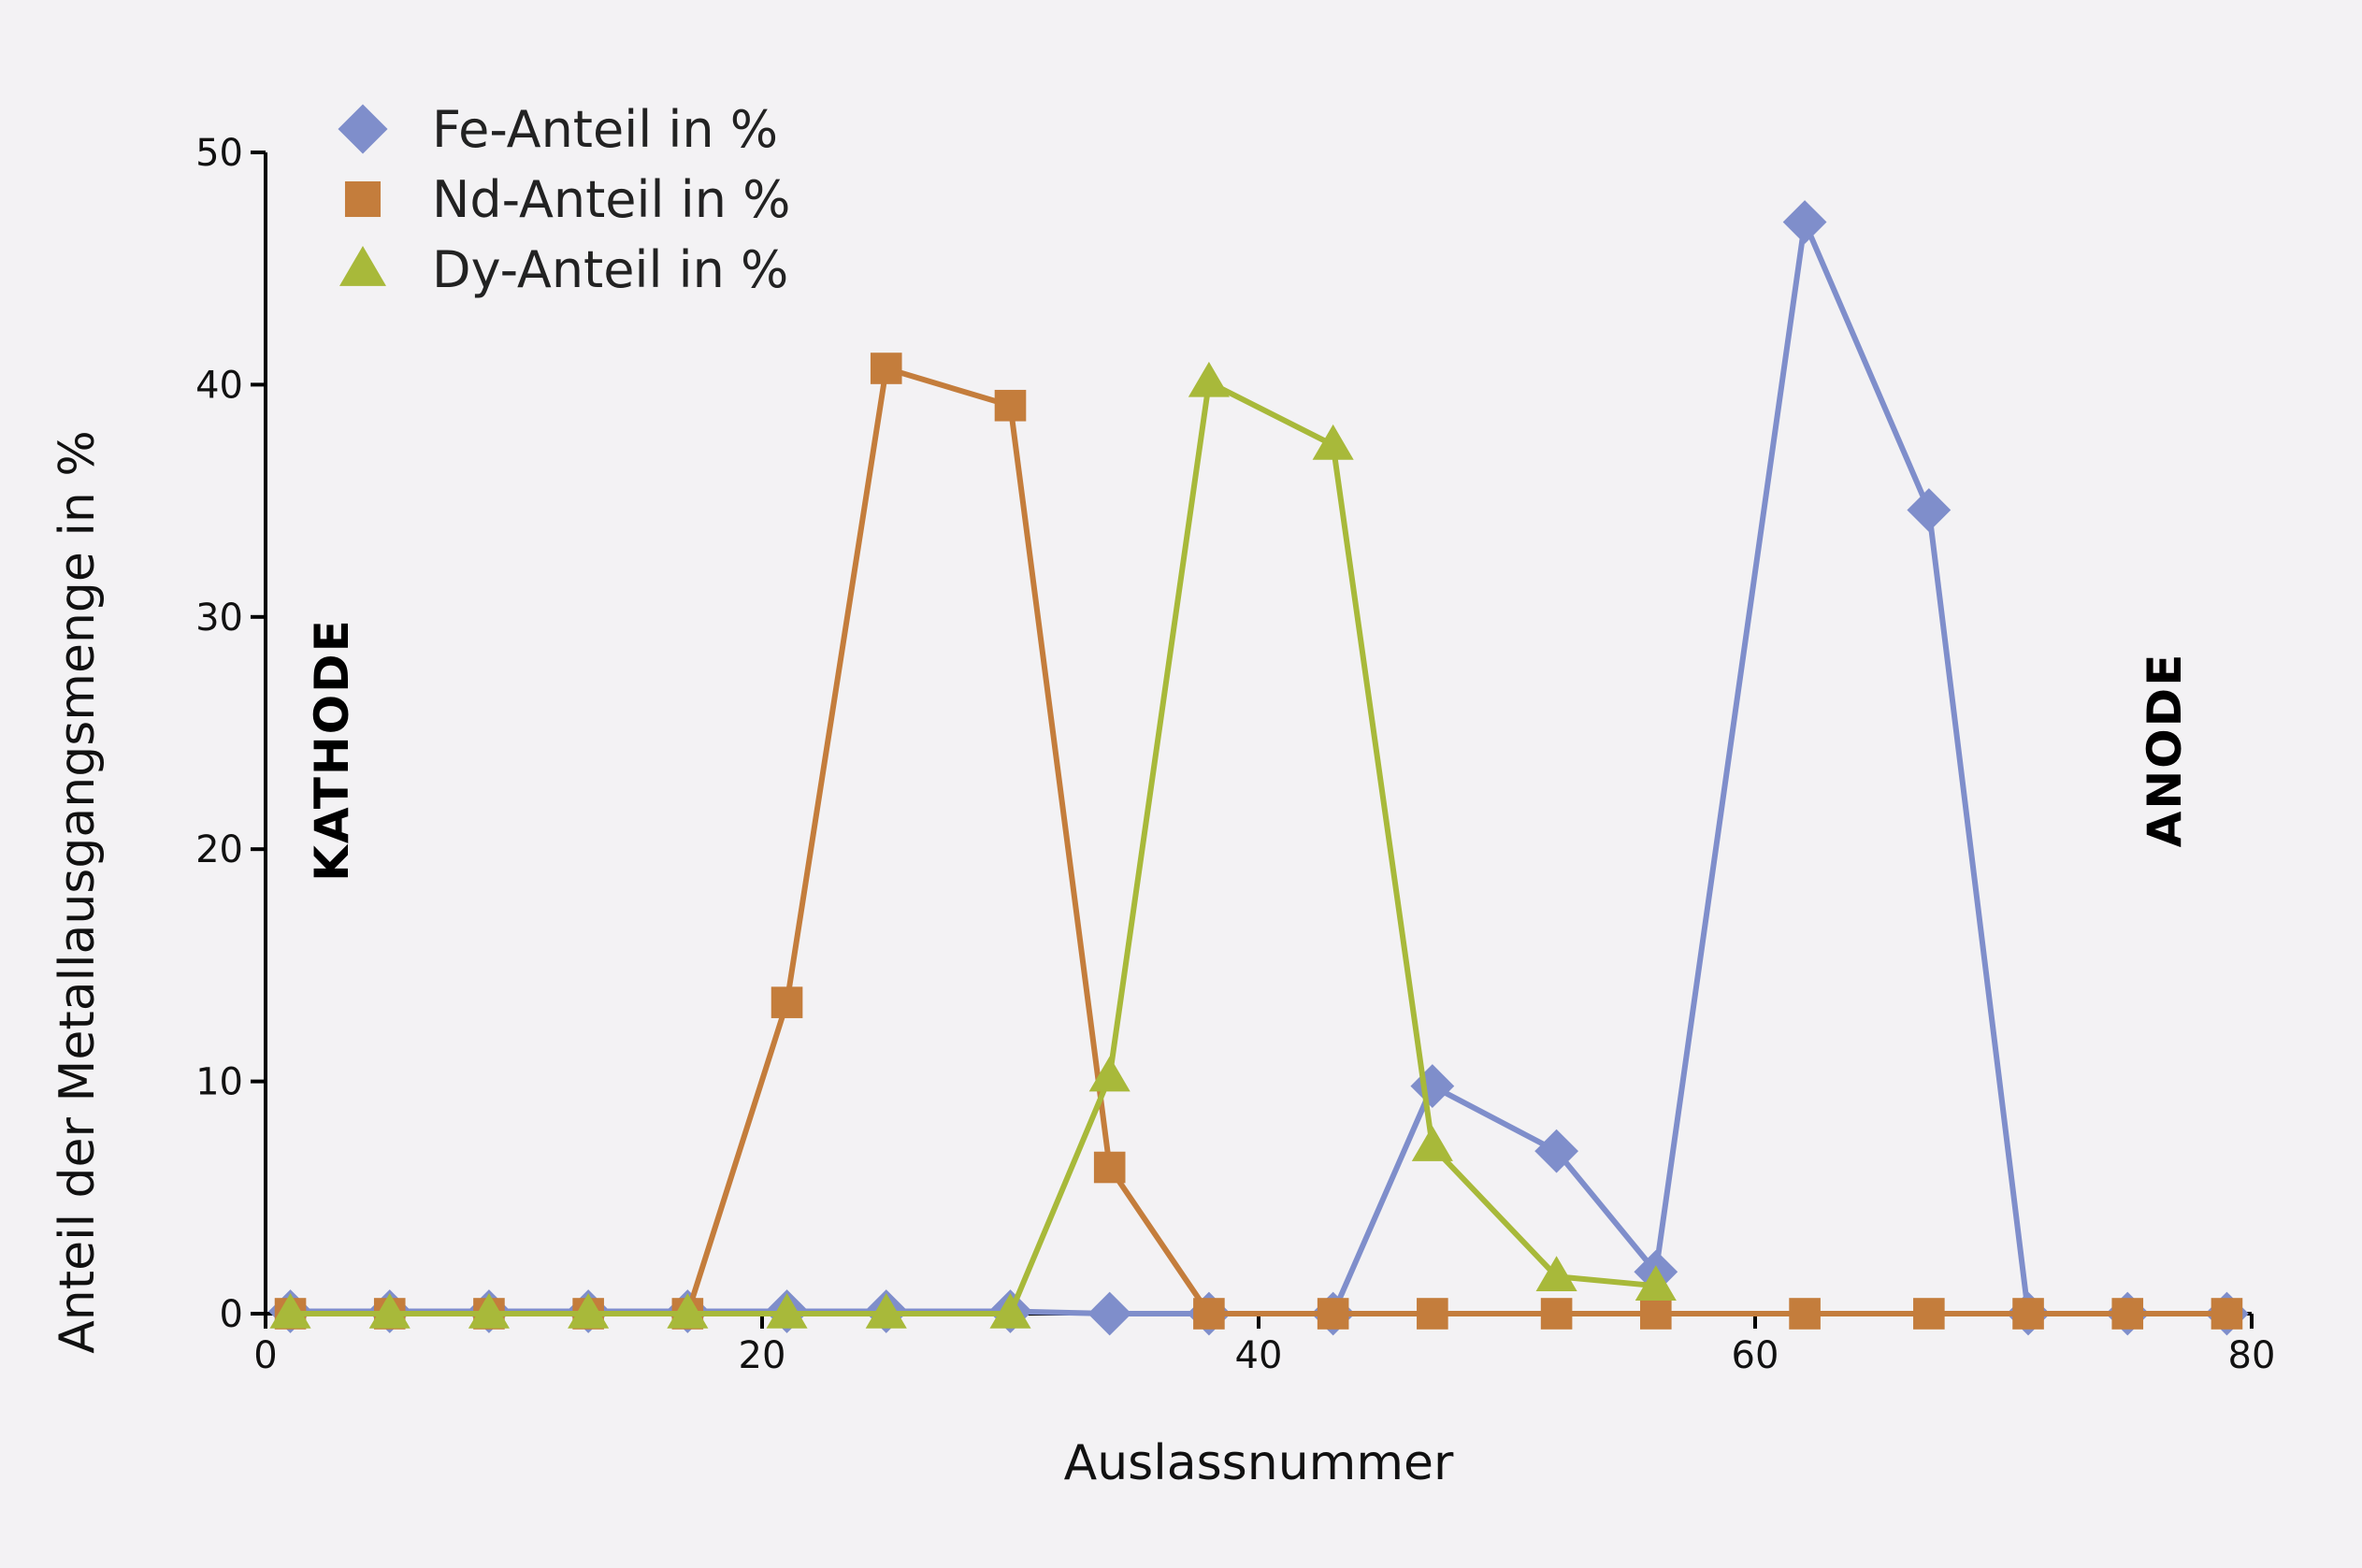 The height and width of the screenshot is (1568, 2362). What do you see at coordinates (762, 1355) in the screenshot?
I see `x-tick-label: 20` at bounding box center [762, 1355].